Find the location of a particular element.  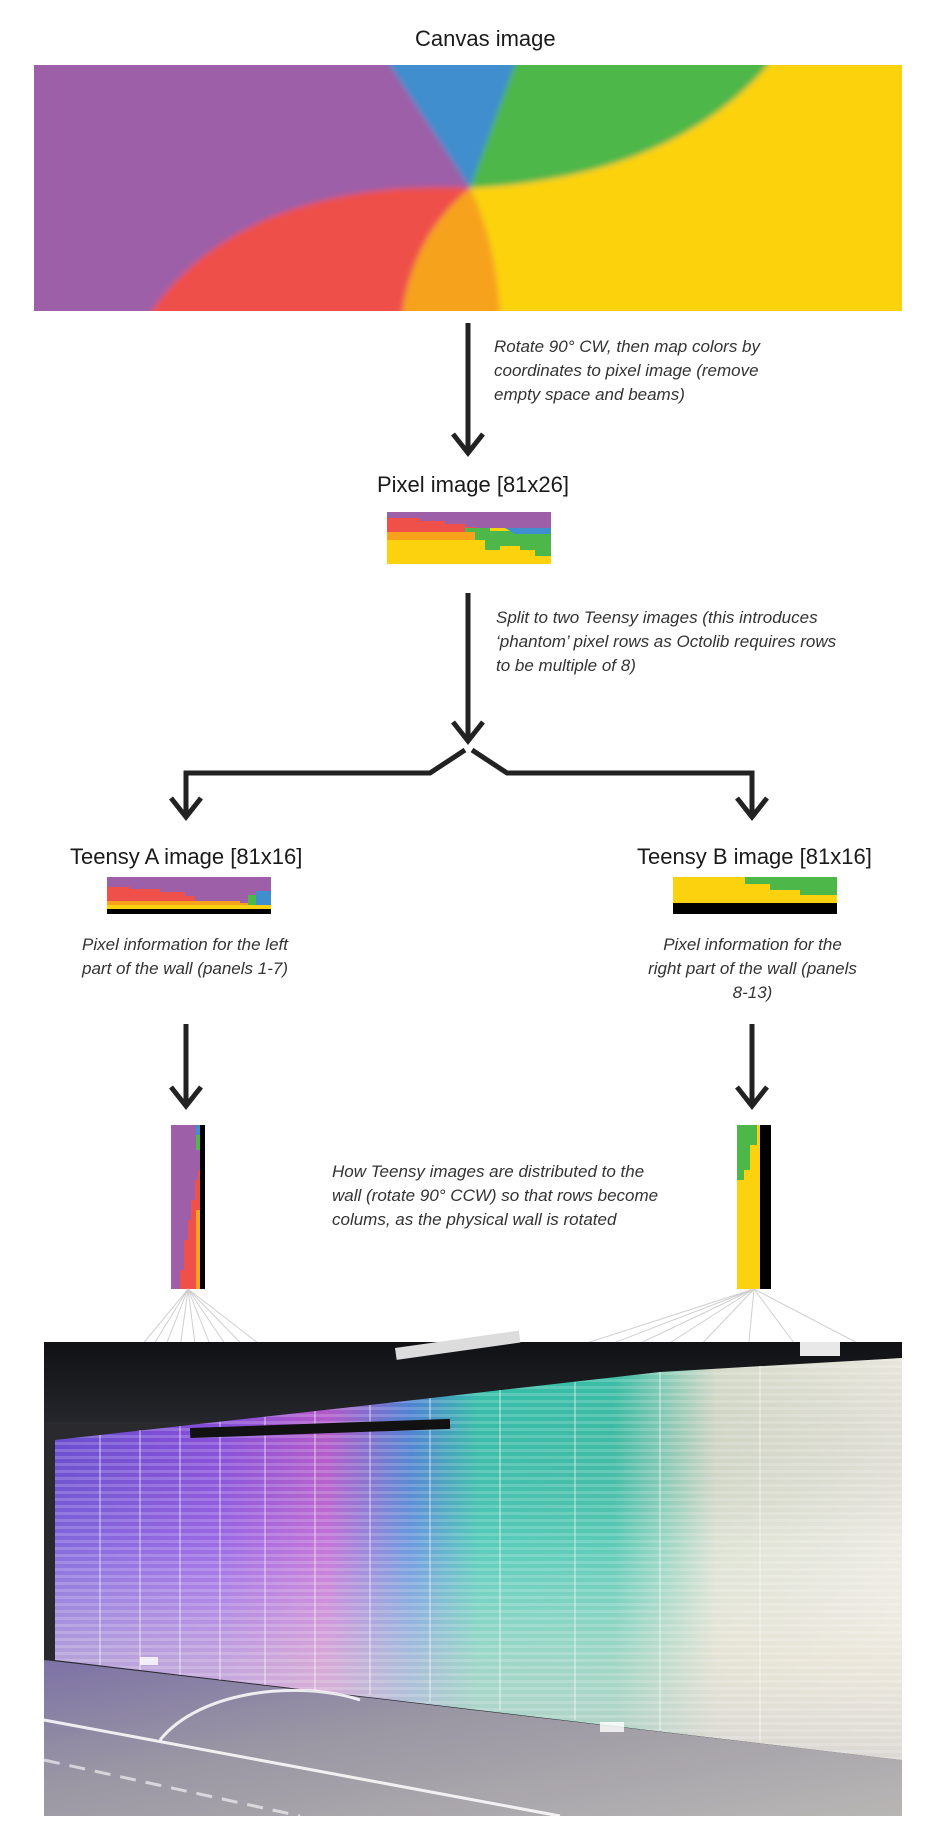

teensy-b-rotated-strip is located at coordinates (754, 1207).